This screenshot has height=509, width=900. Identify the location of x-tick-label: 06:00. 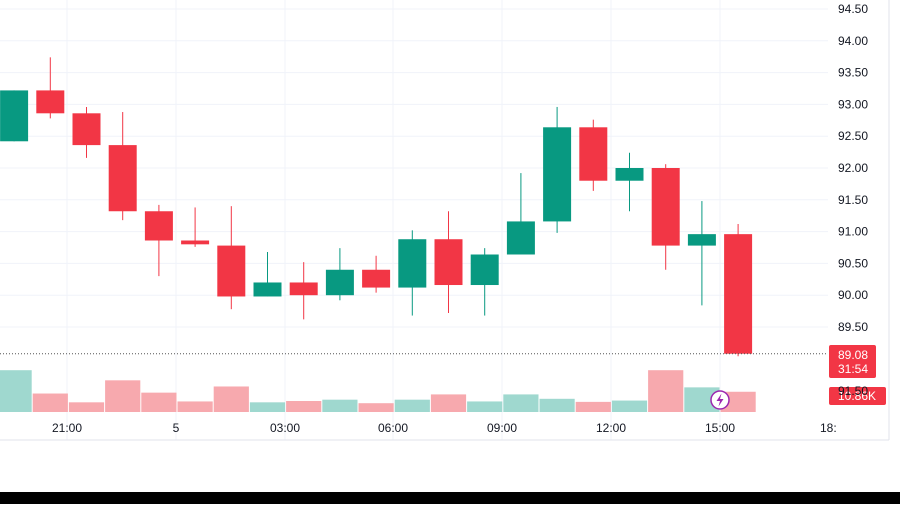
(393, 428).